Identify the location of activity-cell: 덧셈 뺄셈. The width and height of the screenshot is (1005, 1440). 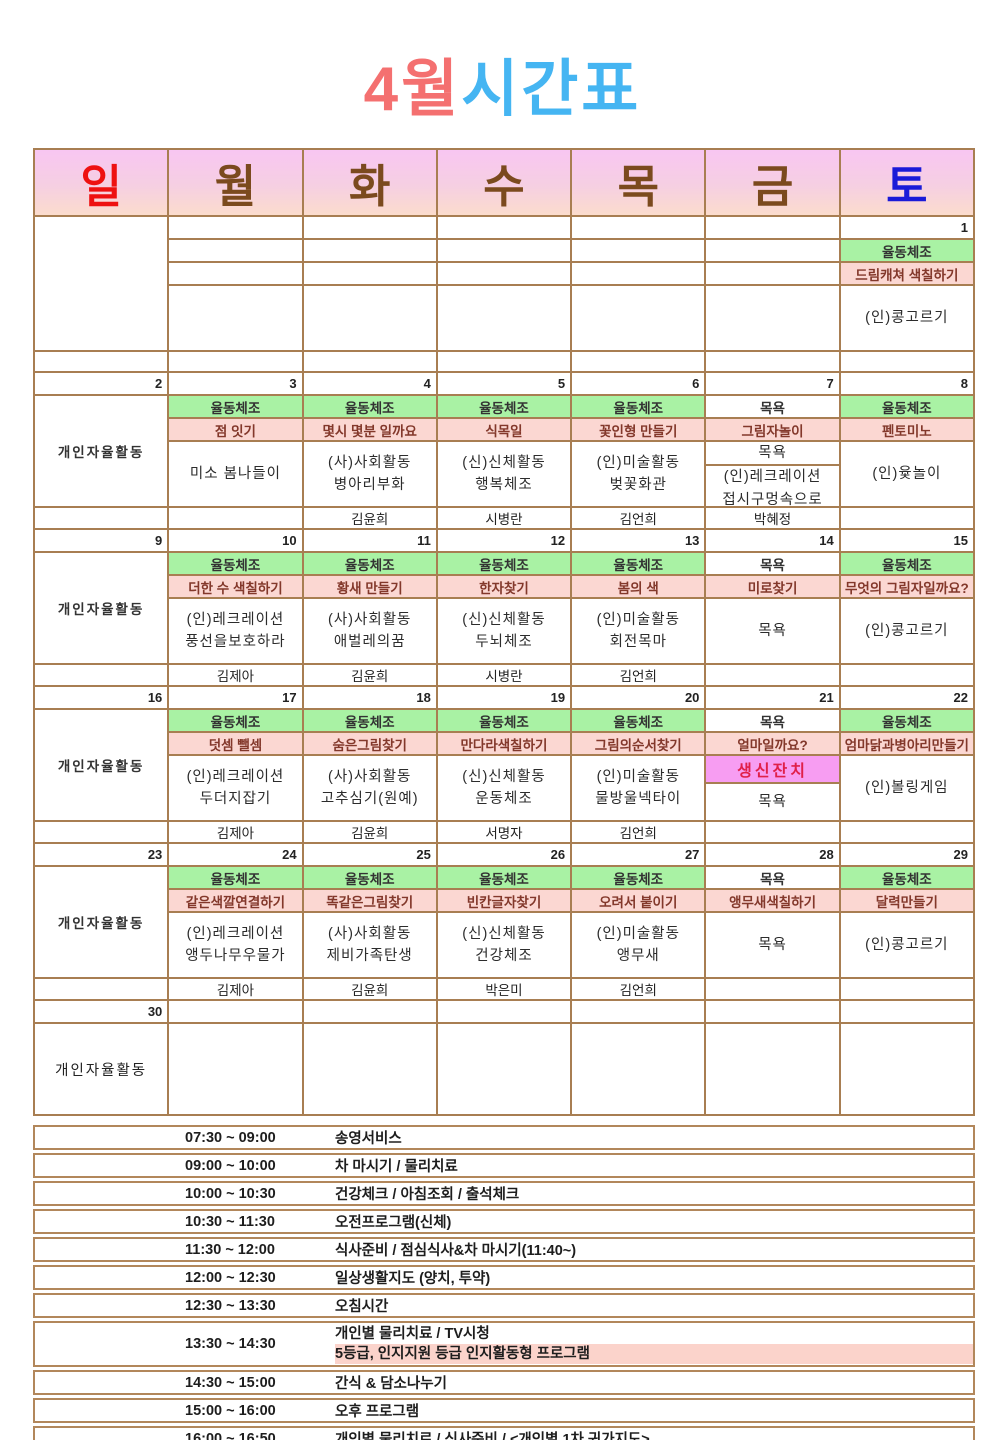
(235, 743).